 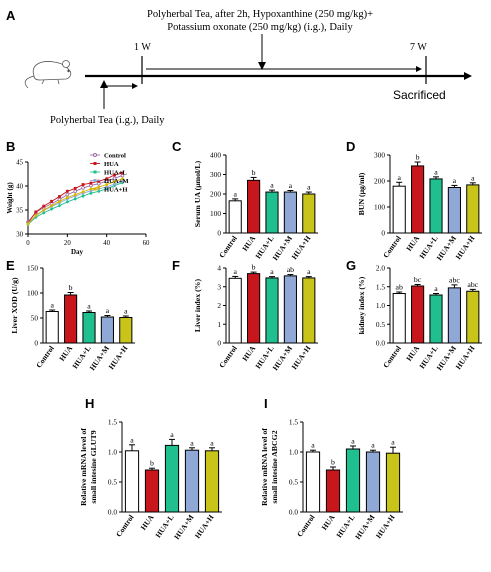 What do you see at coordinates (67, 243) in the screenshot?
I see `x-tick-label: 20` at bounding box center [67, 243].